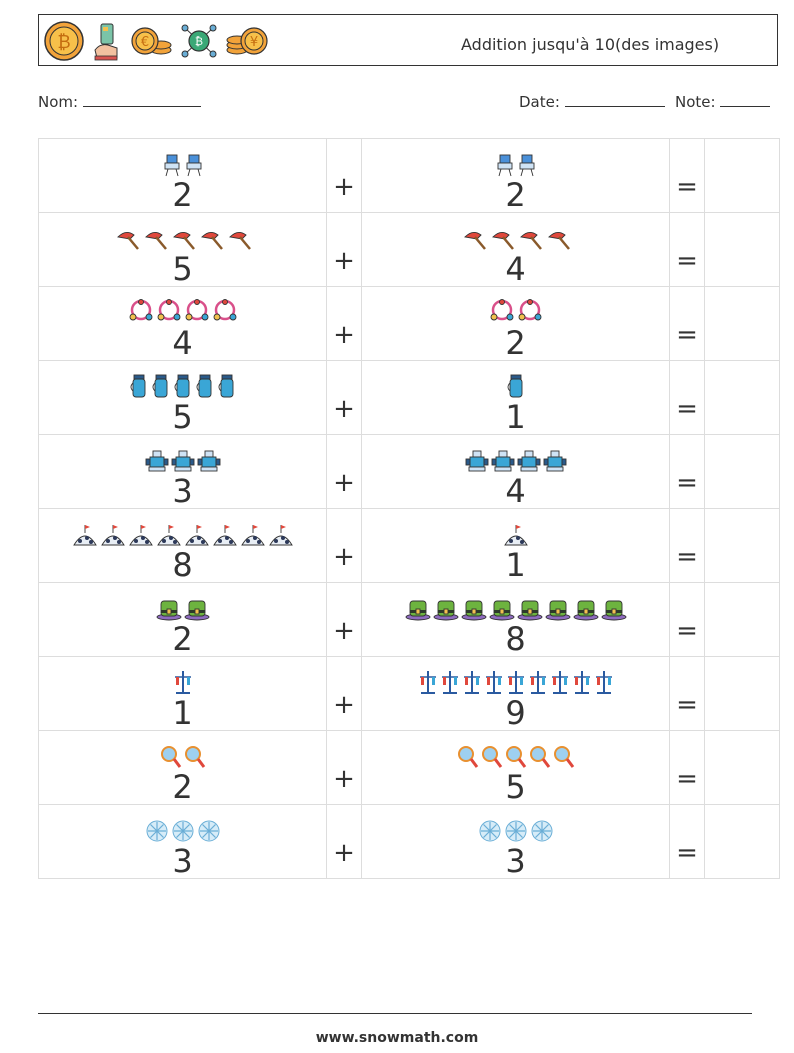  I want to click on name-field: Nom:, so click(119, 102).